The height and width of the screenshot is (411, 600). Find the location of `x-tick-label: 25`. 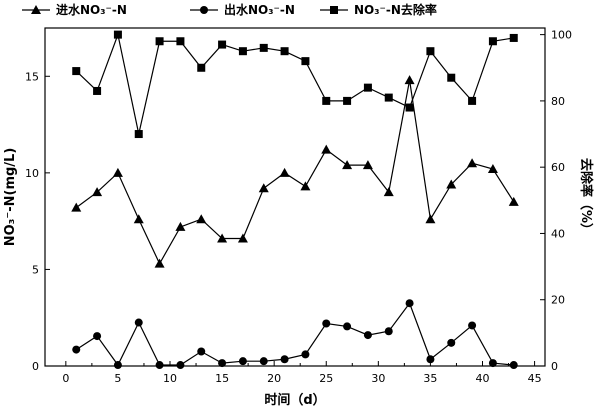

x-tick-label: 25 is located at coordinates (326, 378).